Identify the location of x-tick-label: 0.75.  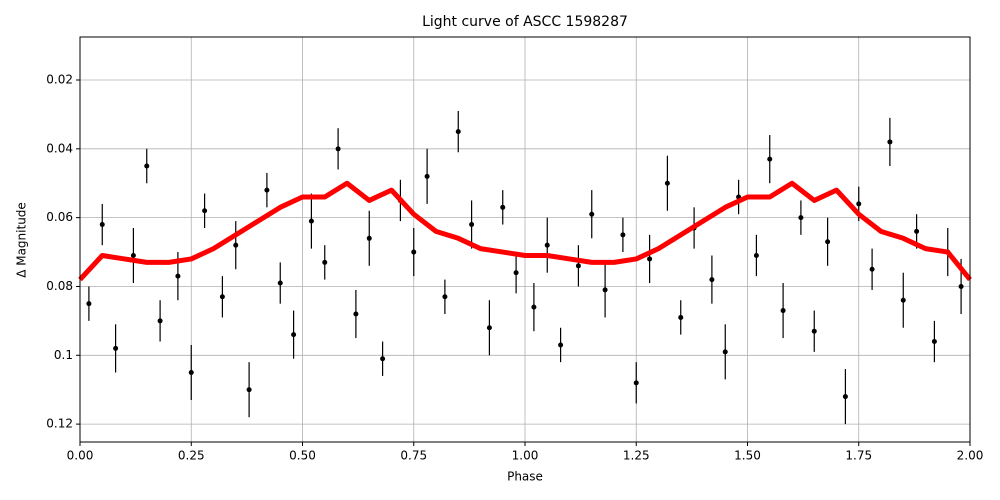
(413, 456).